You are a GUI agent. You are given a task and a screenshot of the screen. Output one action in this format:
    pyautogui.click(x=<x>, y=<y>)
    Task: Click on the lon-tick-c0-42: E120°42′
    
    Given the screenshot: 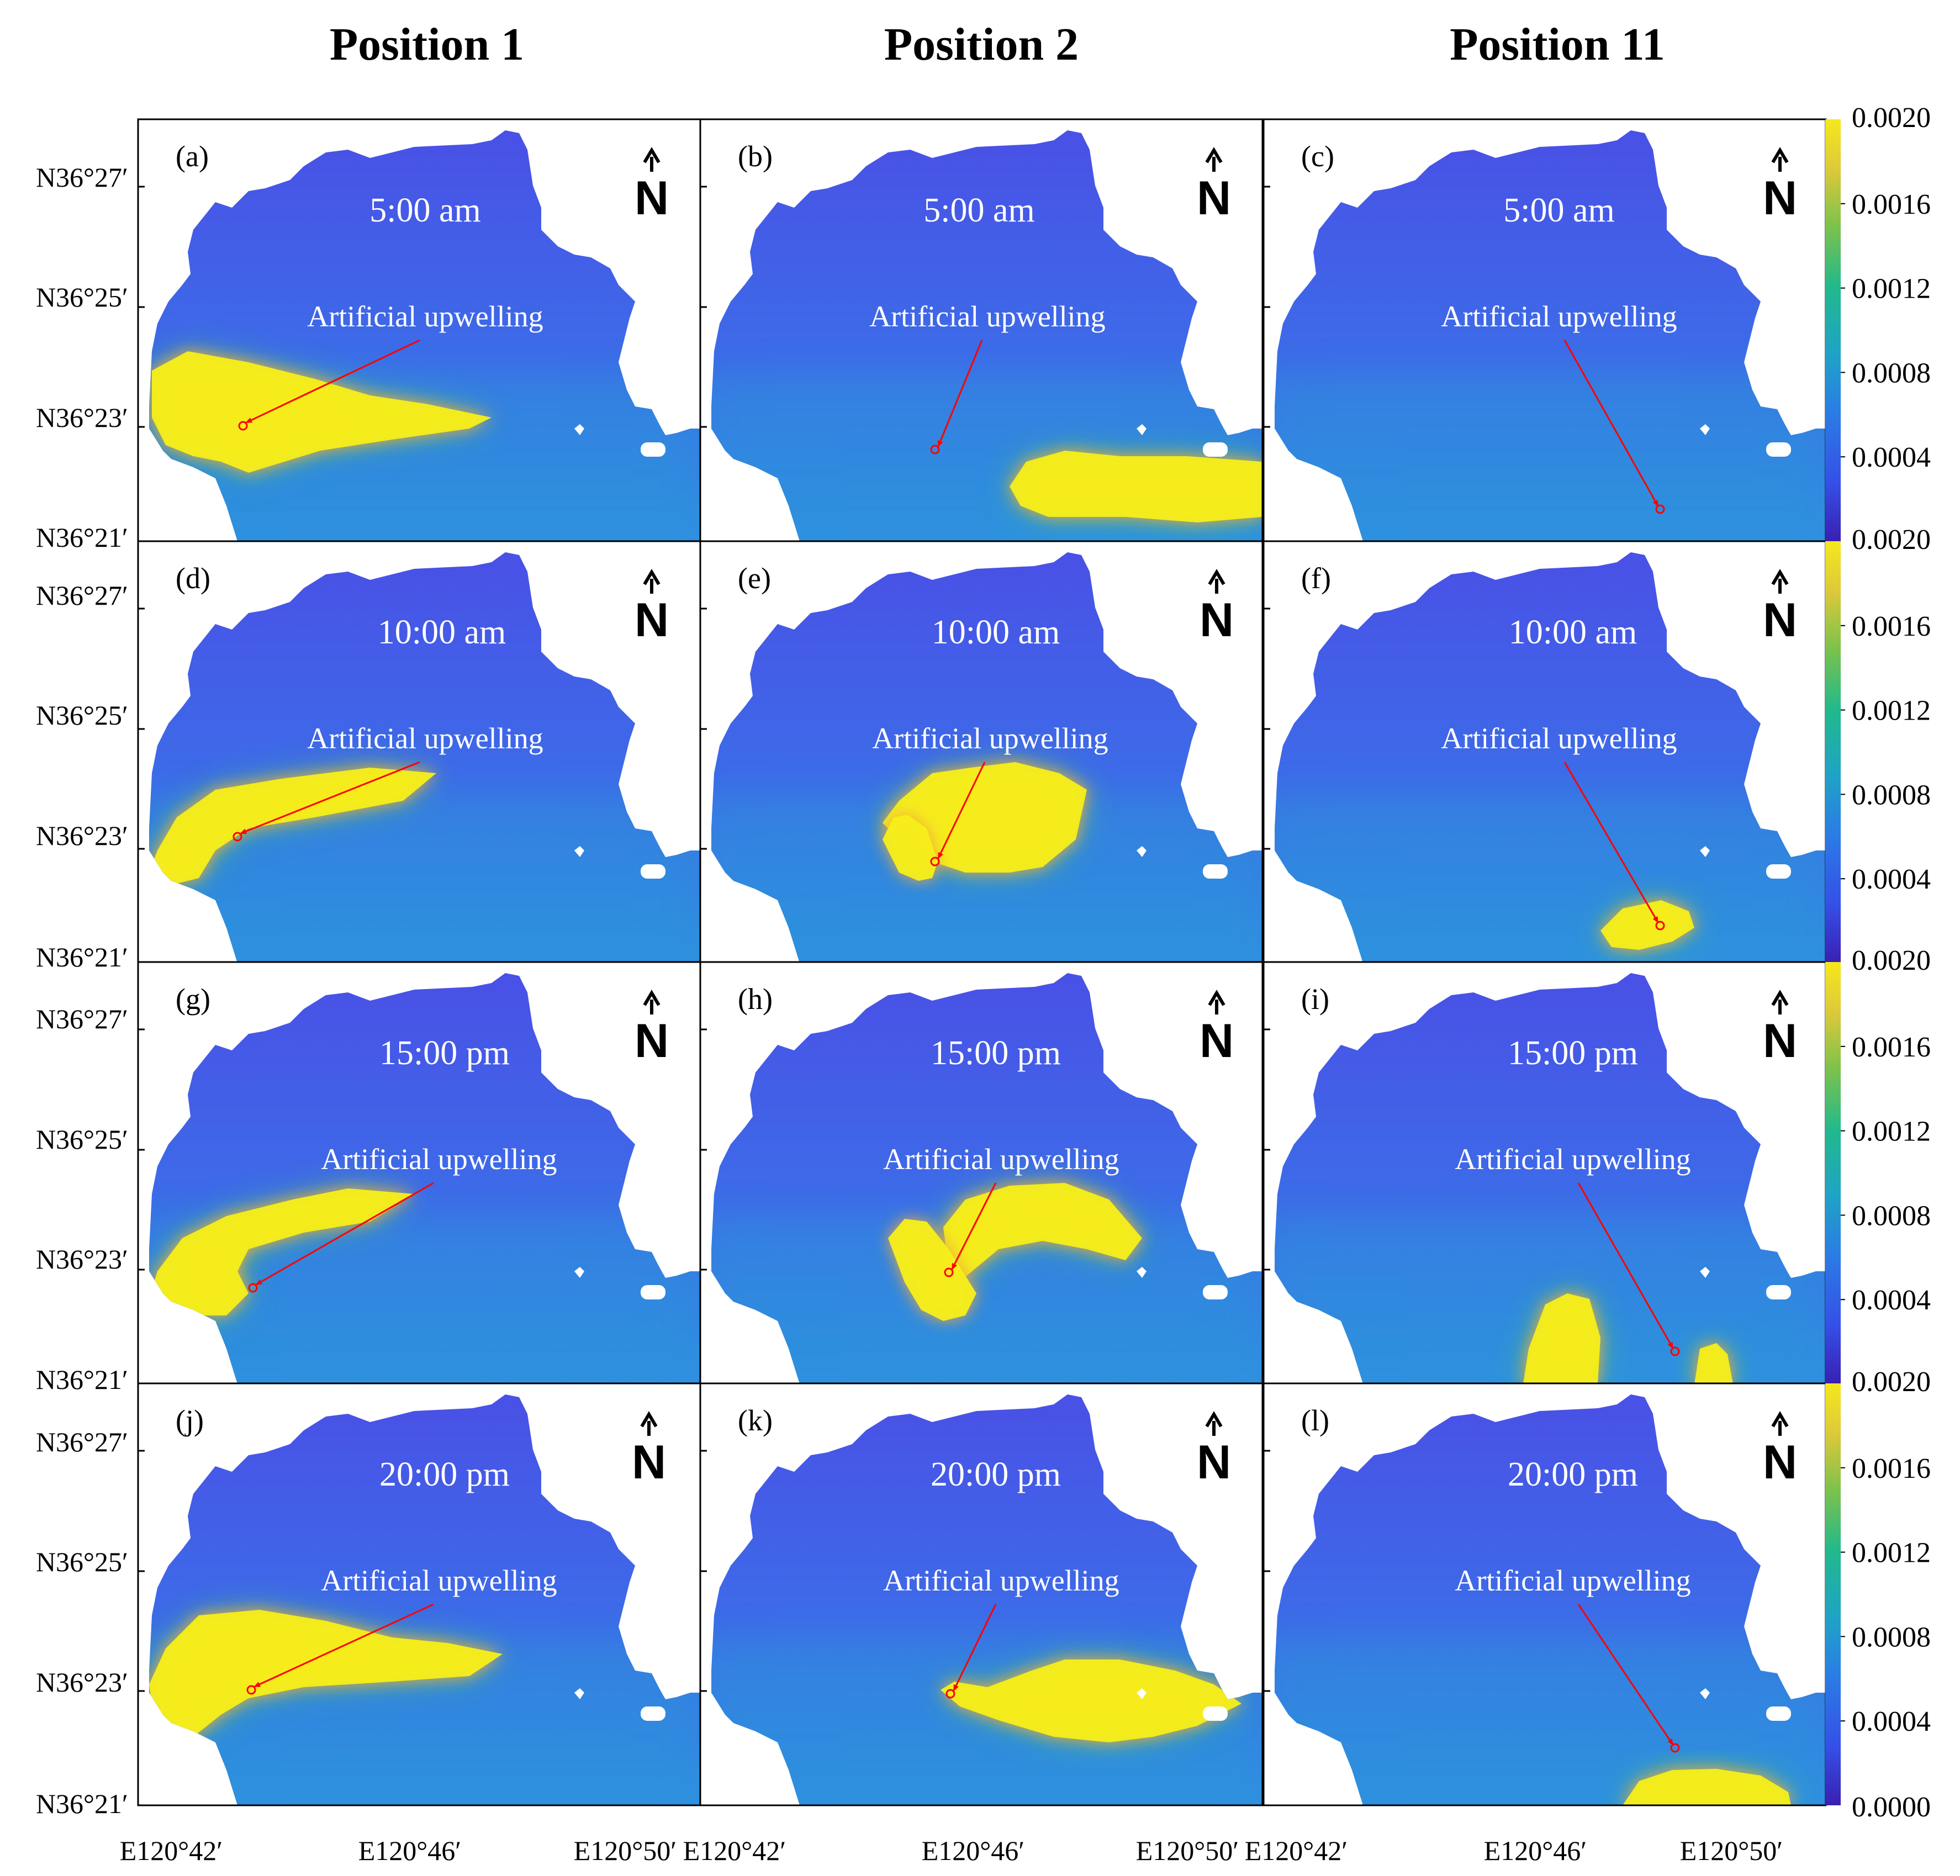 What is the action you would take?
    pyautogui.click(x=172, y=1850)
    